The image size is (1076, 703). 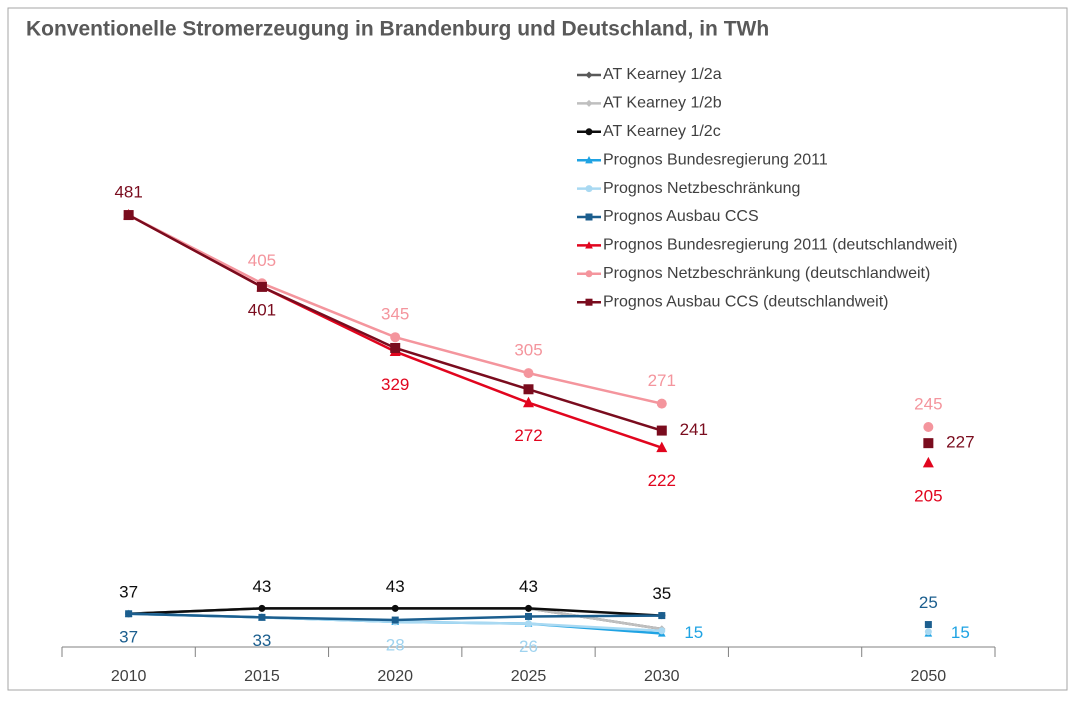 What do you see at coordinates (528, 435) in the screenshot?
I see `data-label: 272` at bounding box center [528, 435].